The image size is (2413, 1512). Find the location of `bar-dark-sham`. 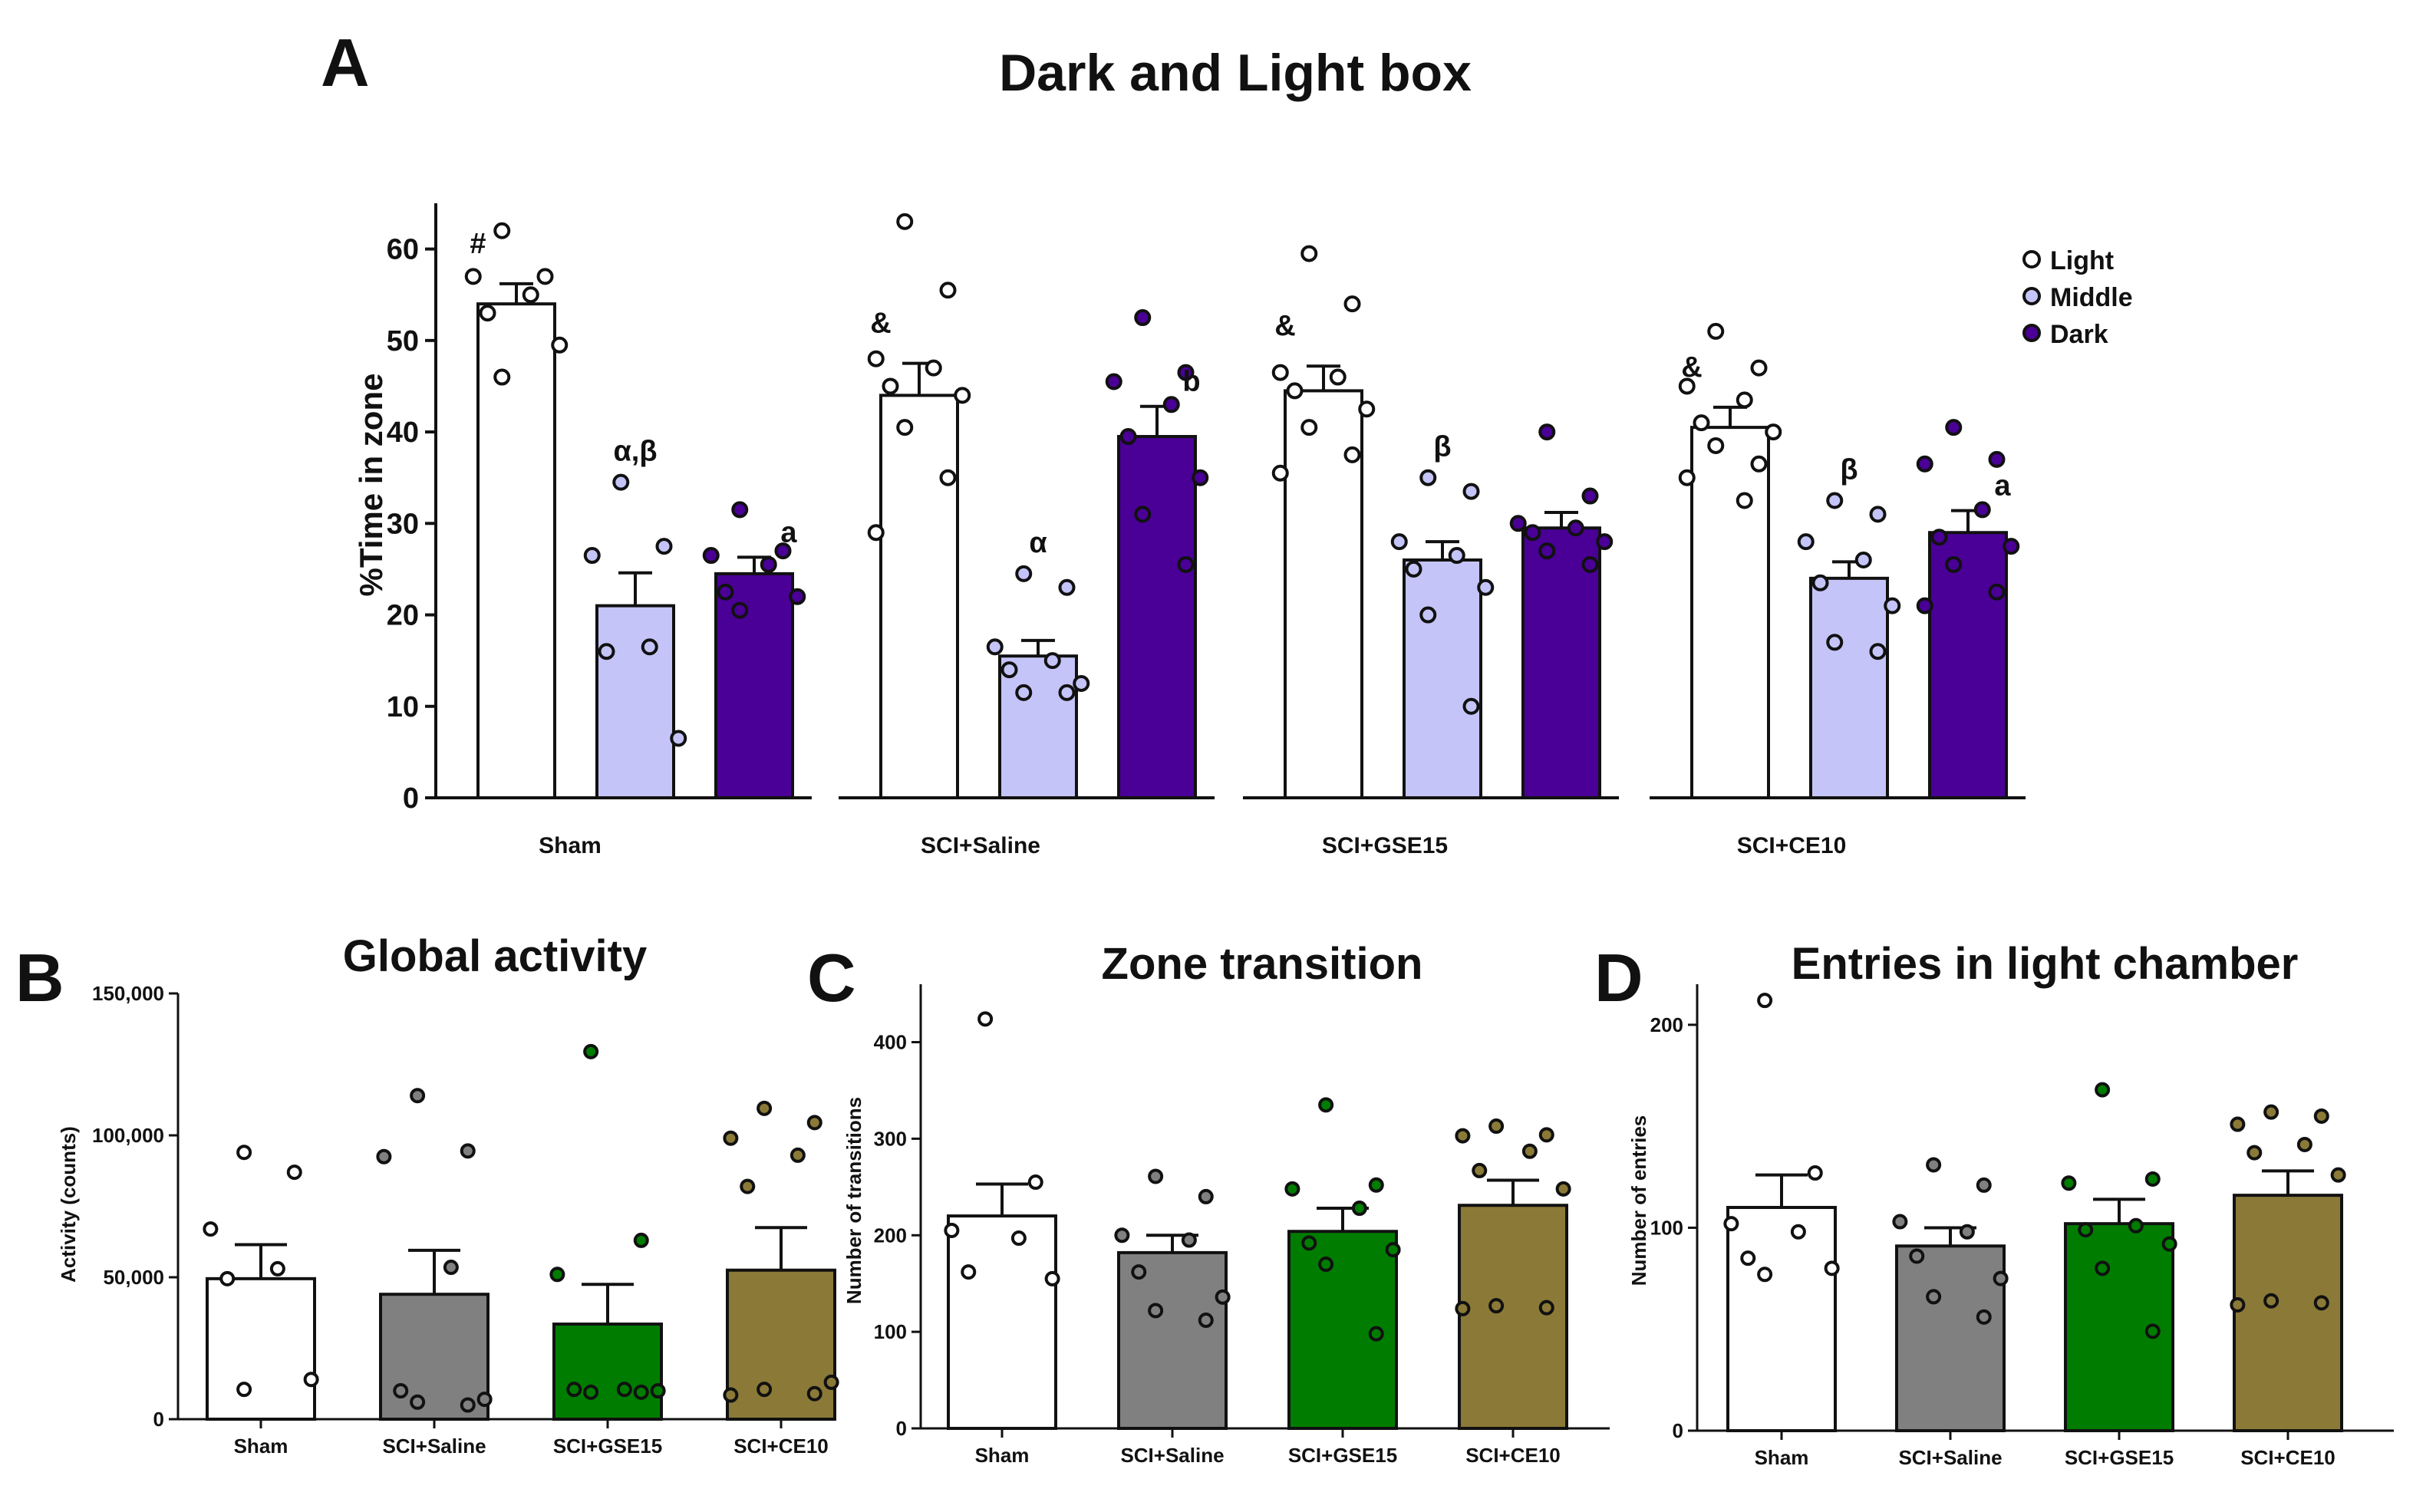

bar-dark-sham is located at coordinates (754, 686).